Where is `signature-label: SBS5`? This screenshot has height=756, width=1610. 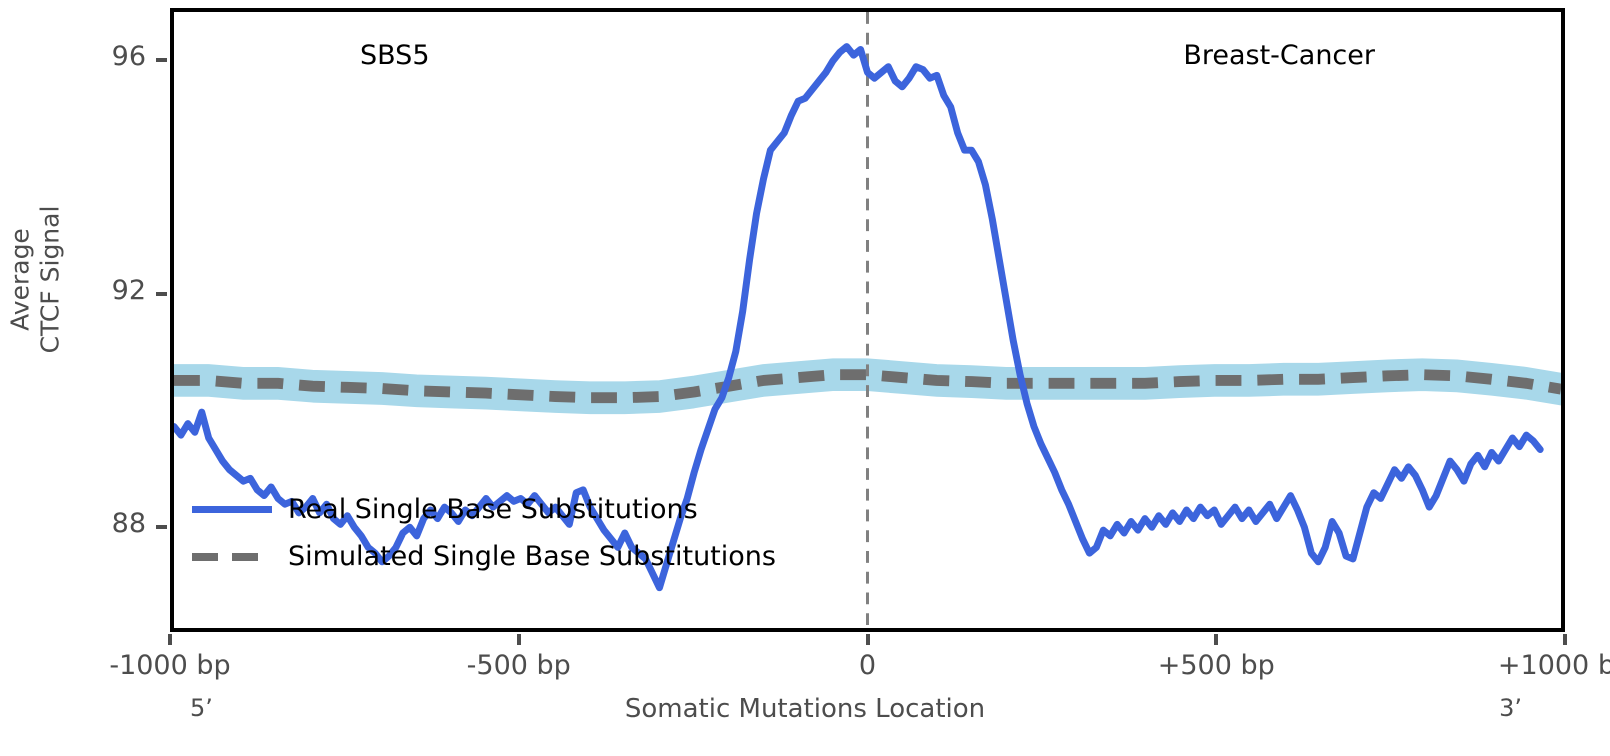
signature-label: SBS5 is located at coordinates (395, 55).